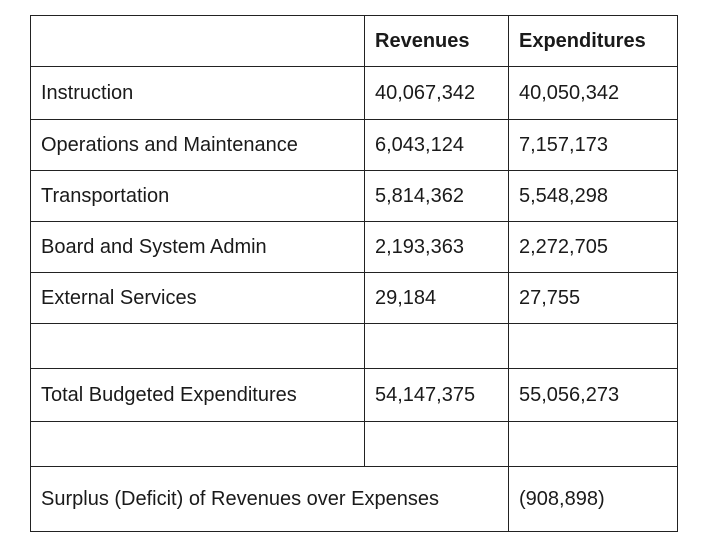 Image resolution: width=707 pixels, height=552 pixels. Describe the element at coordinates (593, 41) in the screenshot. I see `header-cell-expenditures: Expenditures` at that location.